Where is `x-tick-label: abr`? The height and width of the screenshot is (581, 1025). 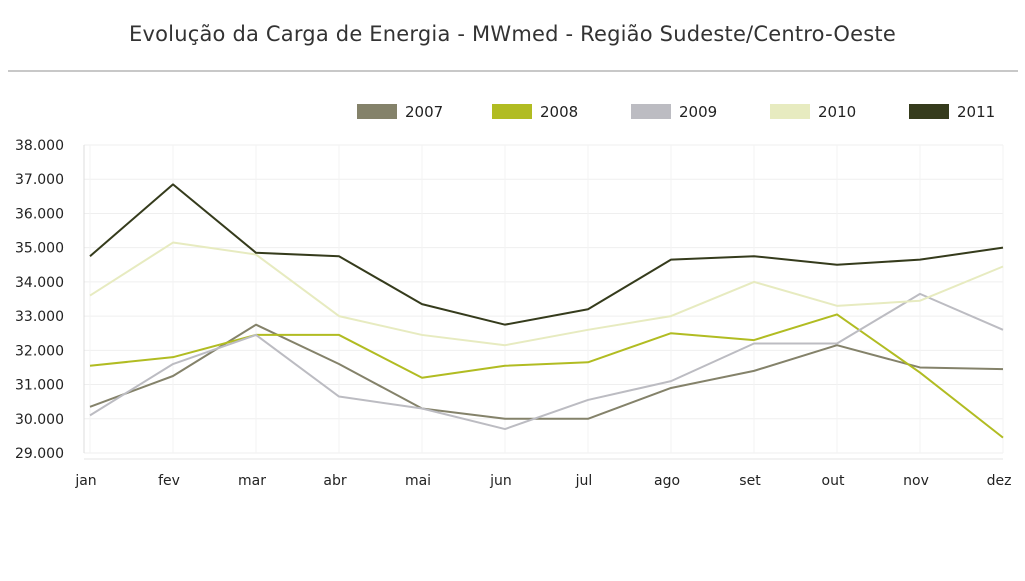 x-tick-label: abr is located at coordinates (334, 481).